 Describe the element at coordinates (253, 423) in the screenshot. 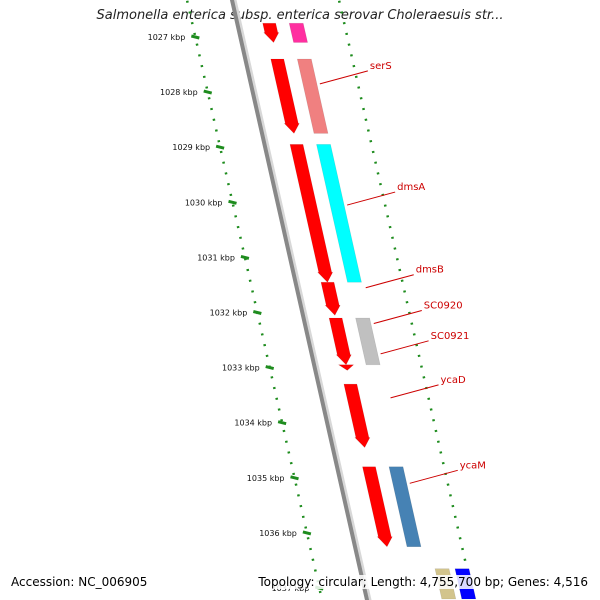

I see `ruler-tick-label: 1034 kbp` at that location.